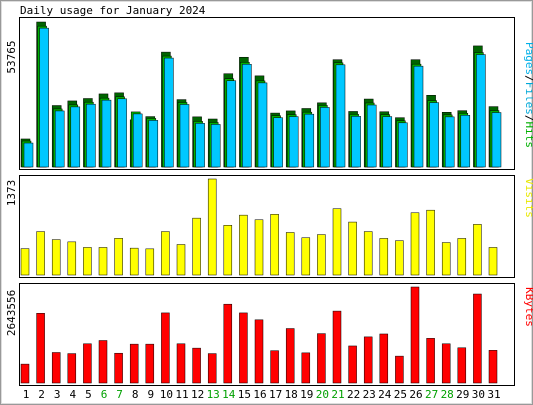 This screenshot has height=405, width=533. I want to click on x-tick-label: 17, so click(275, 394).